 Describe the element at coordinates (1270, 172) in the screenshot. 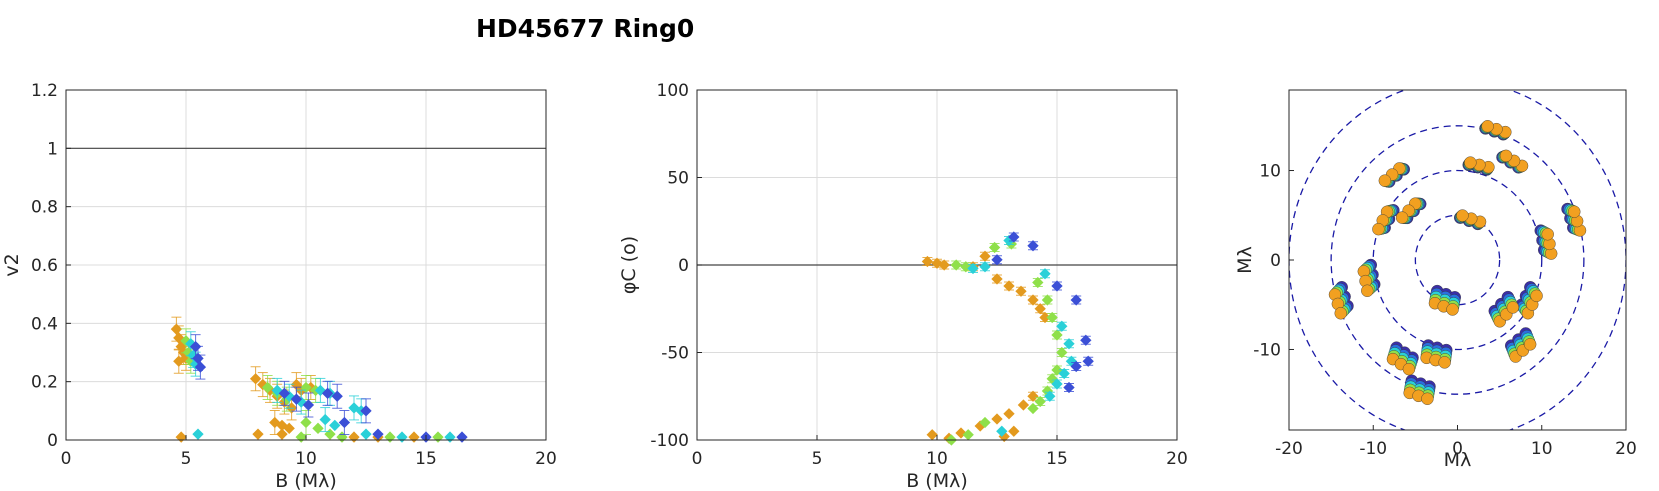

I see `y-tick-label: 10` at that location.